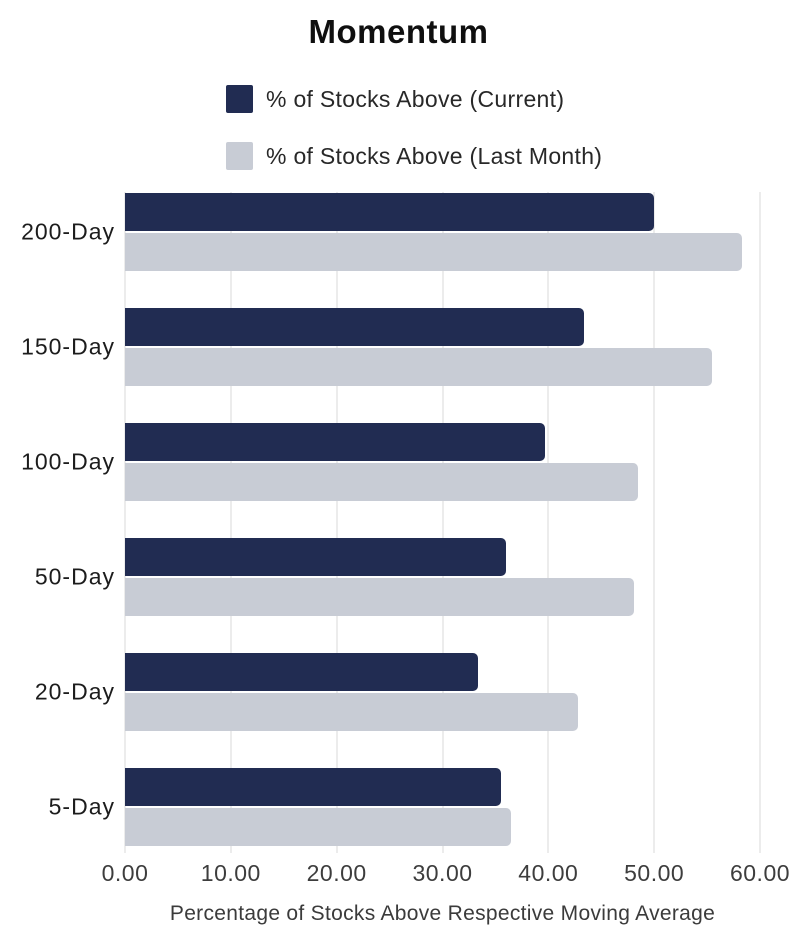 The height and width of the screenshot is (945, 797). I want to click on category-label: 200-Day, so click(68, 231).